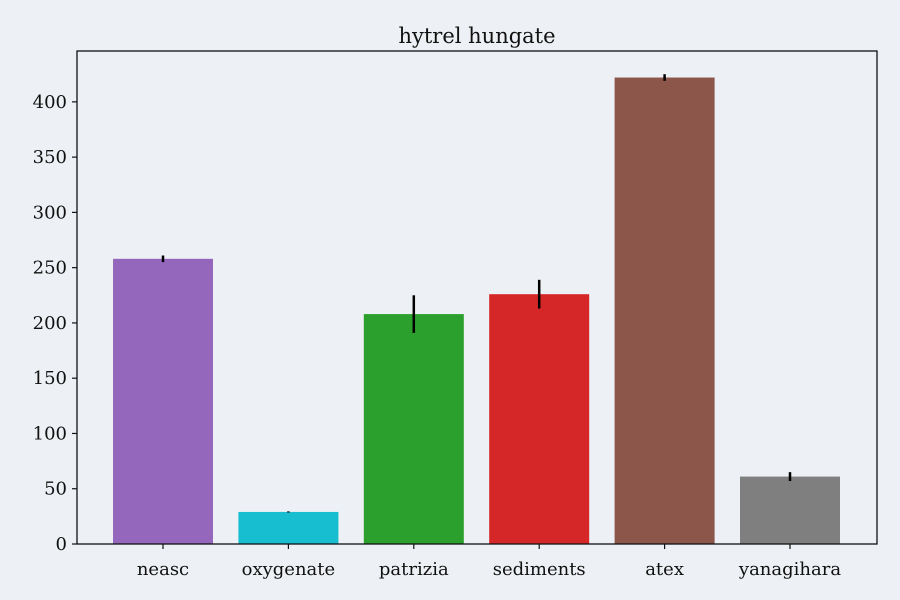 The width and height of the screenshot is (900, 600). I want to click on x-tick-label: neasc, so click(163, 569).